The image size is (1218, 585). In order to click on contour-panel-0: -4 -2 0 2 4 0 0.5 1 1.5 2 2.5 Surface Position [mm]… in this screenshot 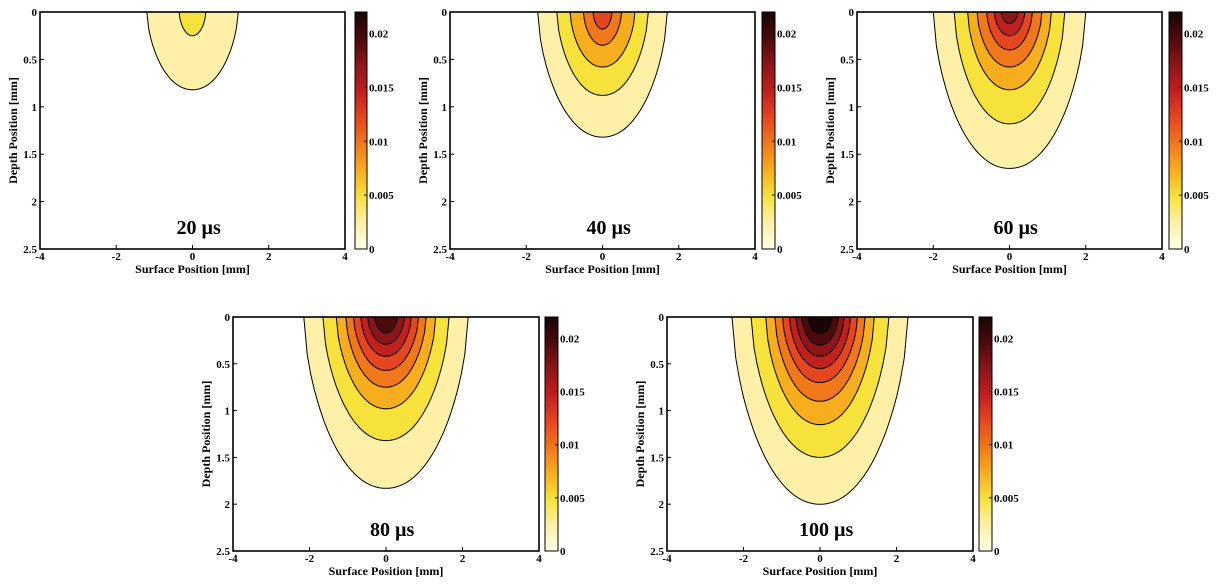, I will do `click(200, 141)`.